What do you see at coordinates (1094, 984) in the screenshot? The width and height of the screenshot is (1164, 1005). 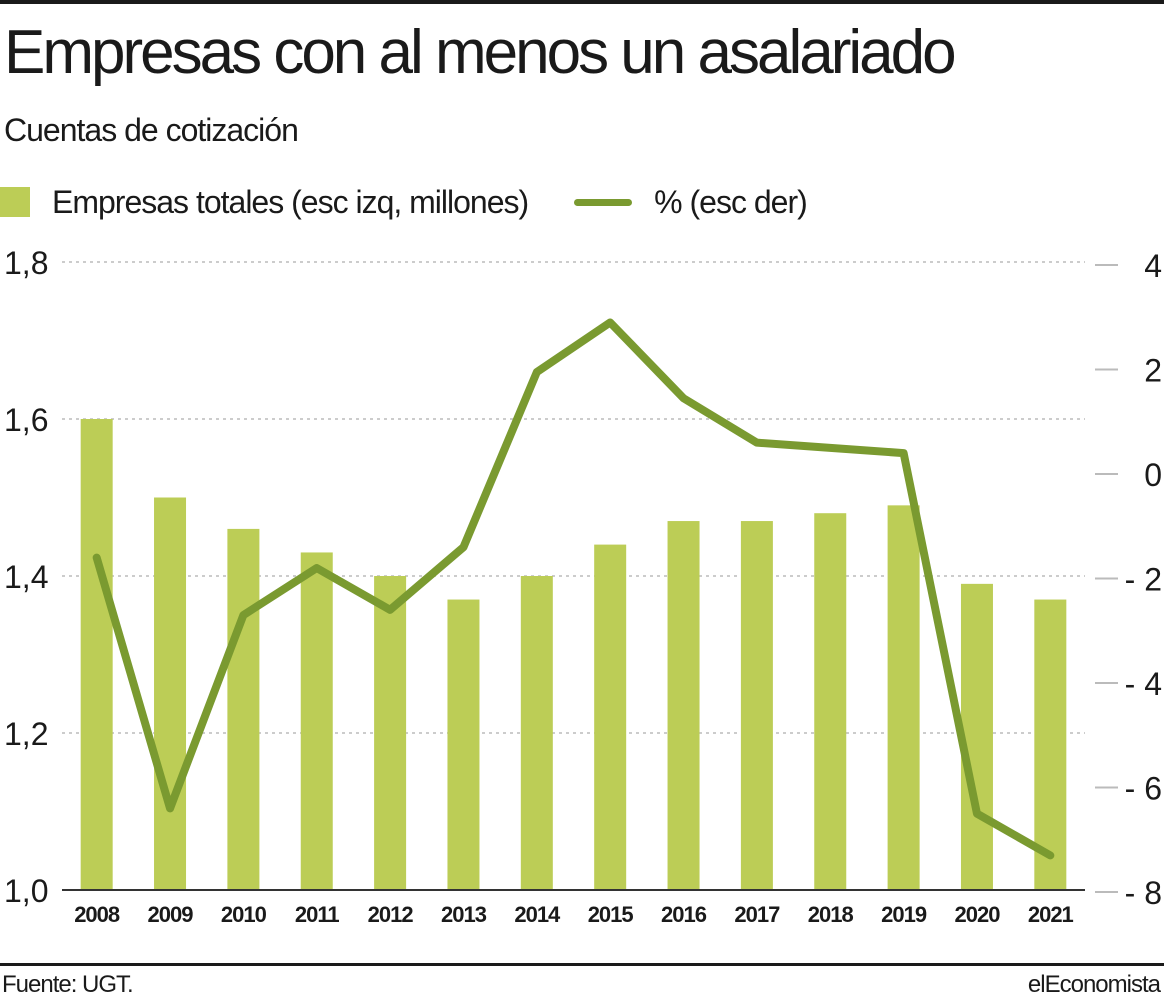 I see `brand-logo-text: elEconomista` at bounding box center [1094, 984].